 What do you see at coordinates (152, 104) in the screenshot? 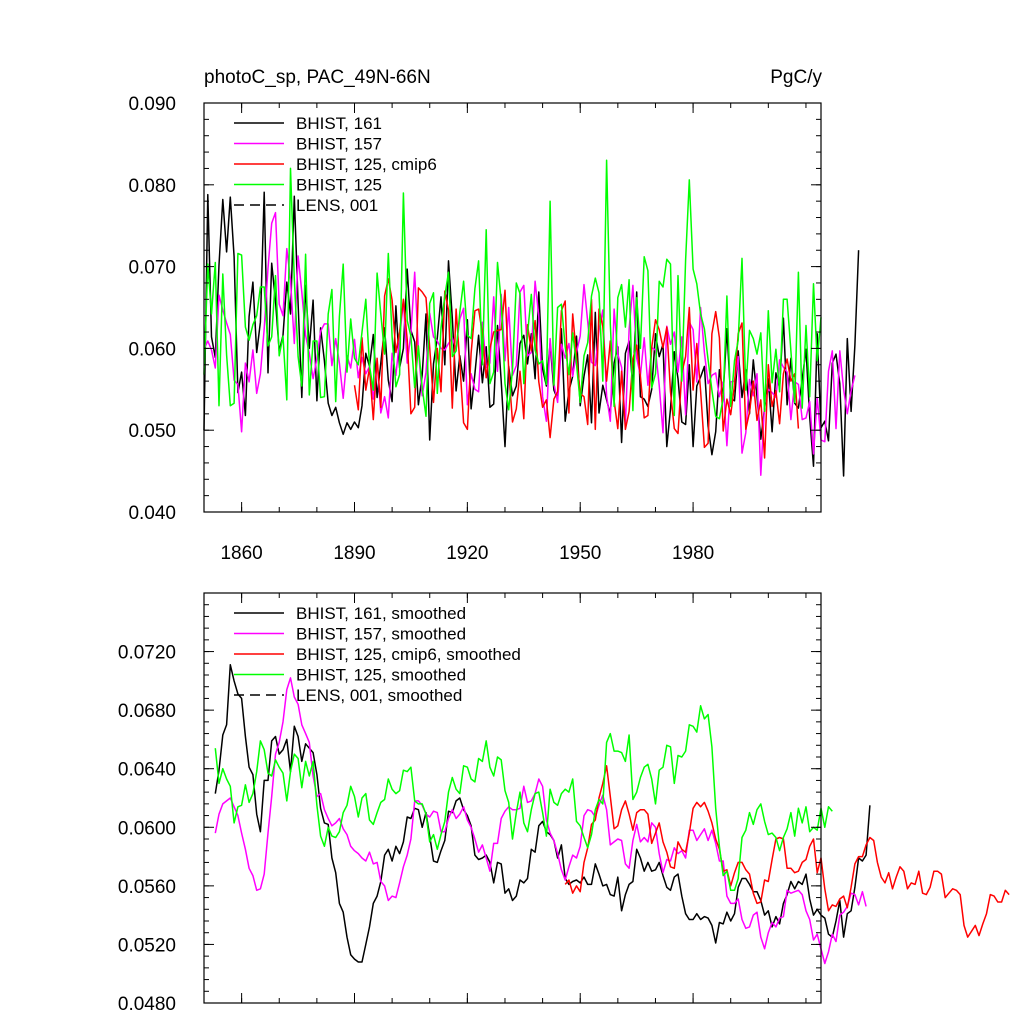
I see `y-tick-label: 0.090` at bounding box center [152, 104].